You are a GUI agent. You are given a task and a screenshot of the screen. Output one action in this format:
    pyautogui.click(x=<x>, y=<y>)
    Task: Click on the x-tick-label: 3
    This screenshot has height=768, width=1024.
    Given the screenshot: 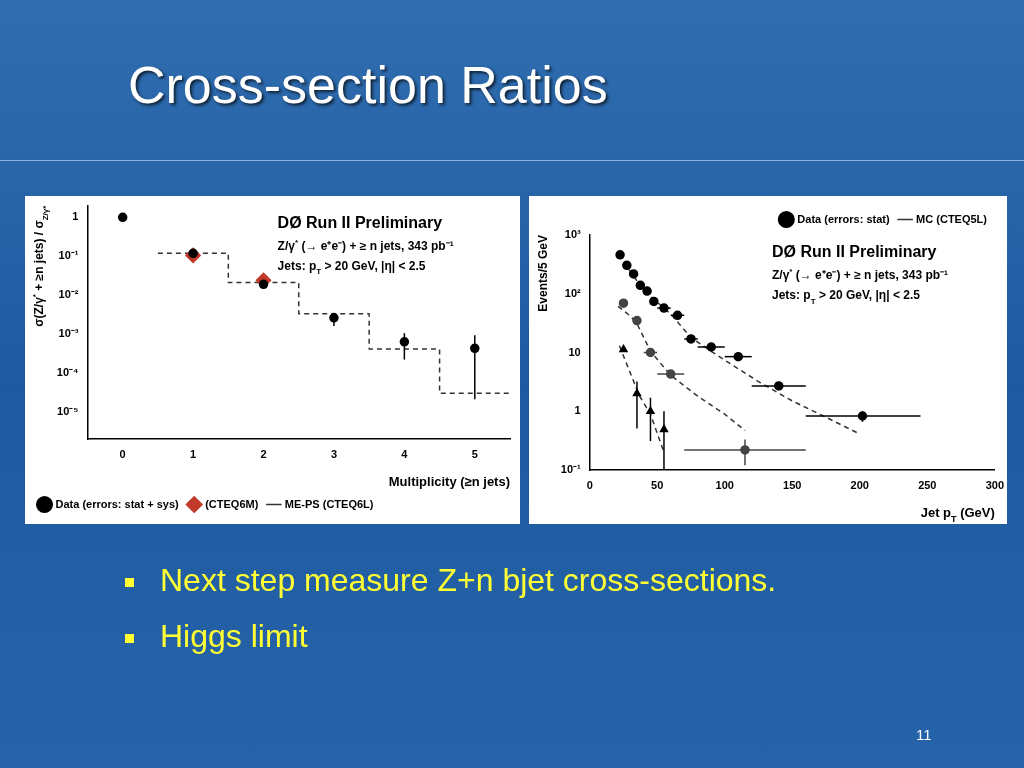 What is the action you would take?
    pyautogui.click(x=334, y=453)
    